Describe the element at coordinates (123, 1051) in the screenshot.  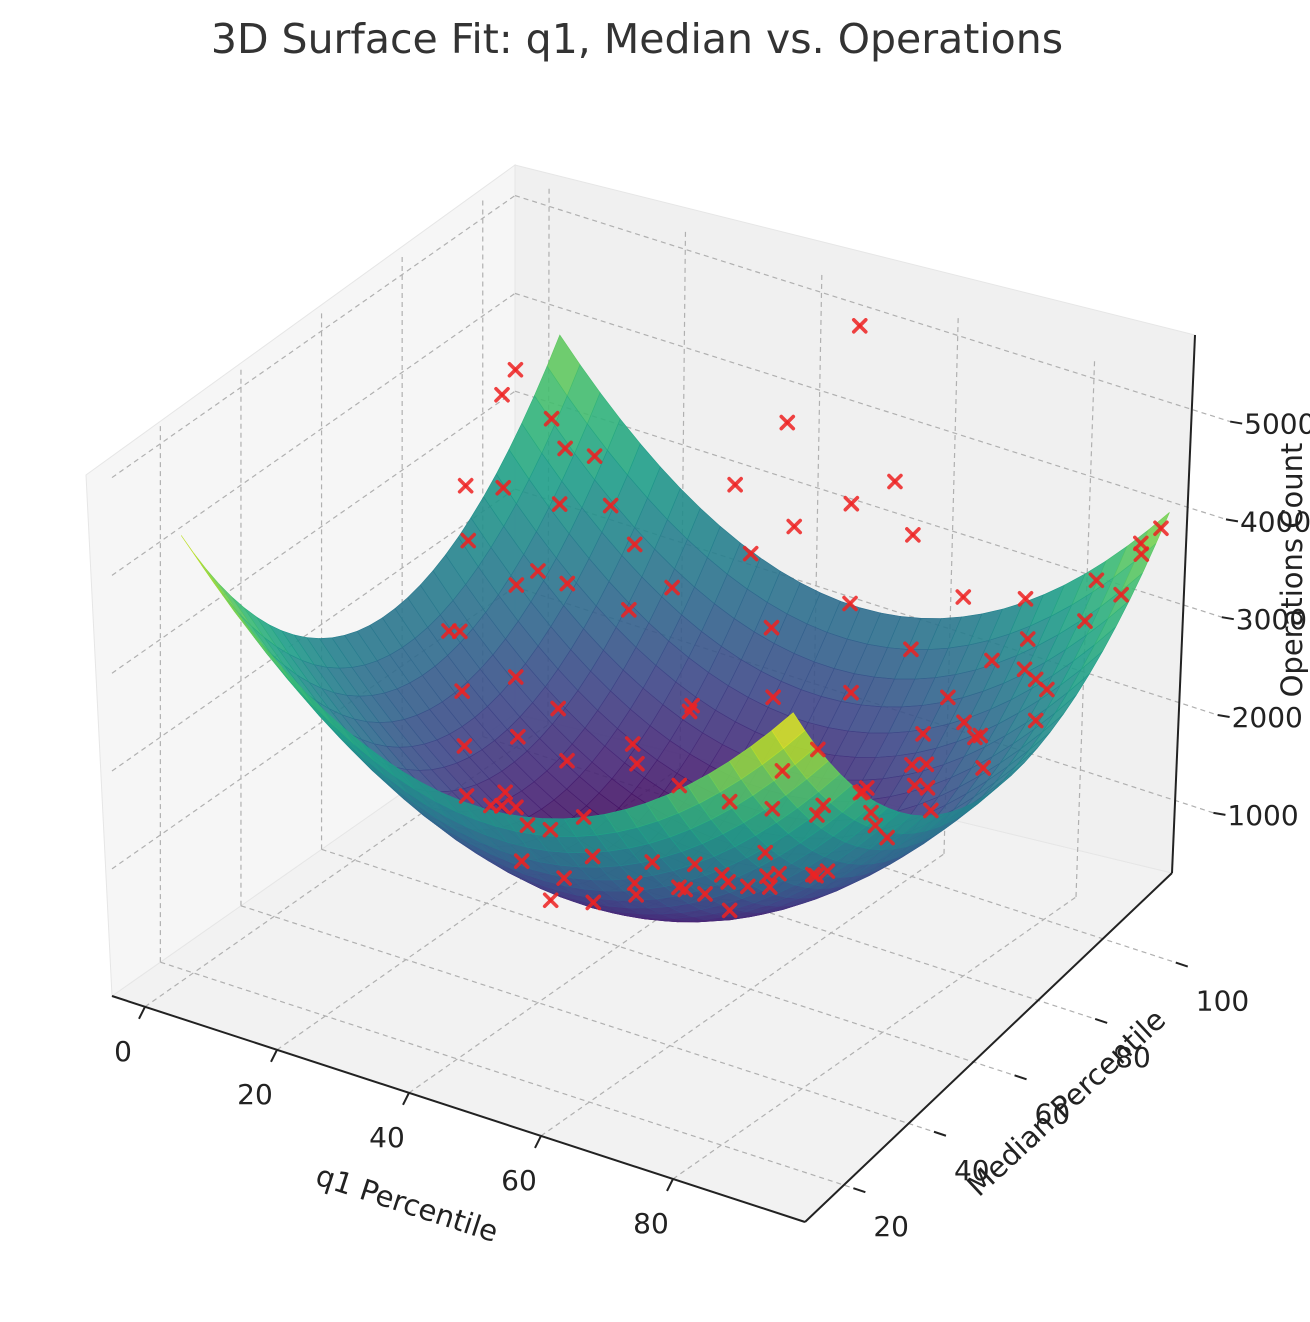
I see `x-tick-label: 0` at that location.